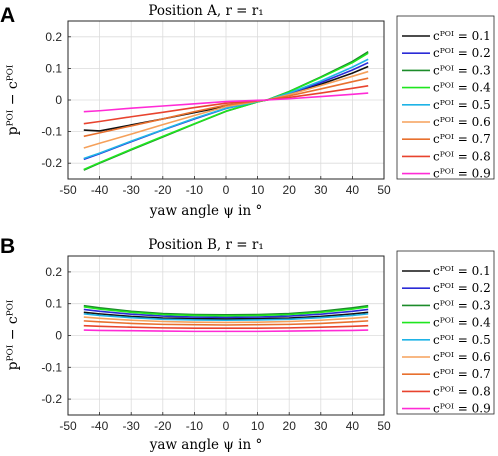  I want to click on plot-lines, so click(226, 318).